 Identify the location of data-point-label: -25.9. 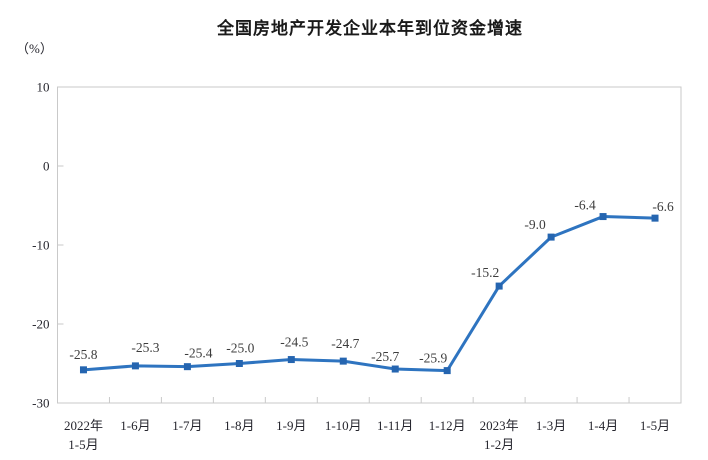
(433, 358).